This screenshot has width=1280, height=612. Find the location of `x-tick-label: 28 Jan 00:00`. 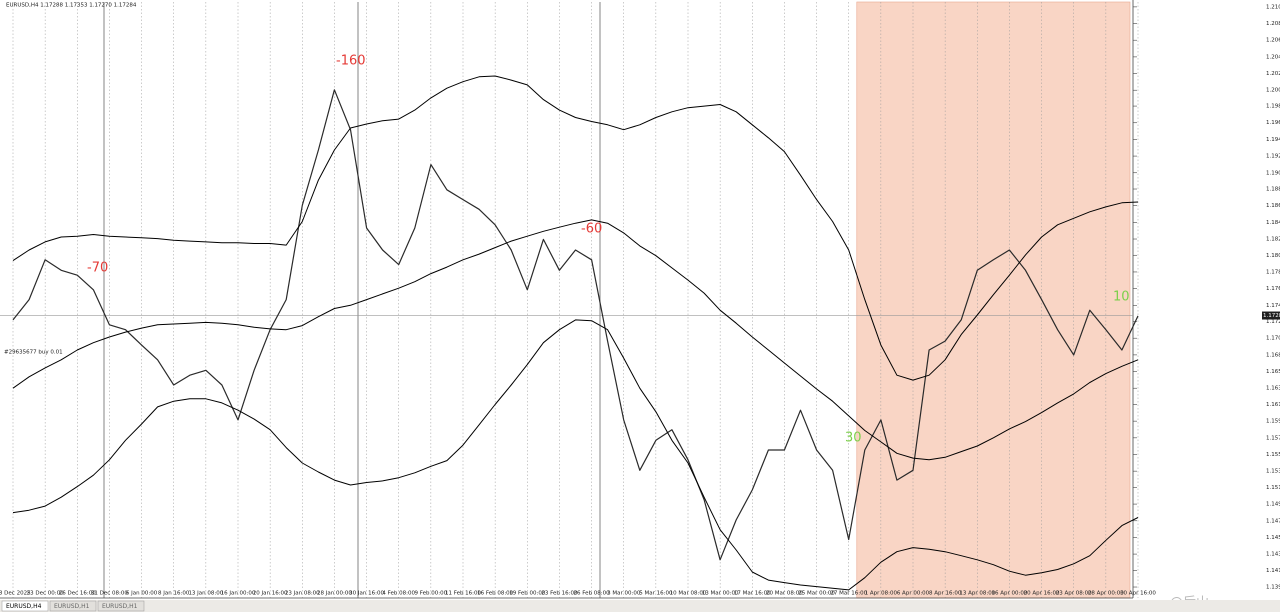

x-tick-label: 28 Jan 00:00 is located at coordinates (334, 594).